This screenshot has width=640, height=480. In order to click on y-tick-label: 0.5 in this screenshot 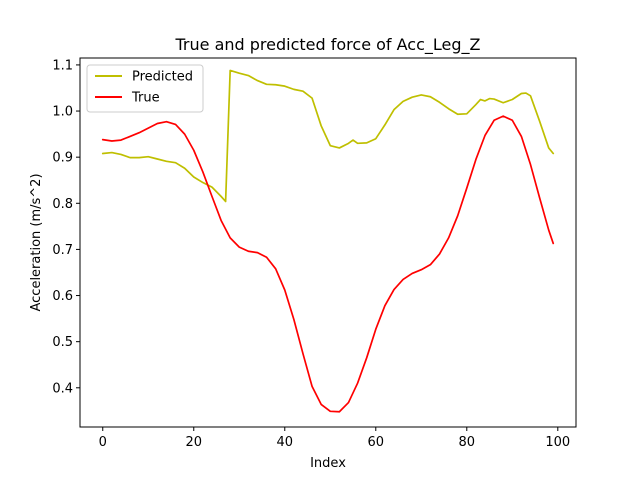, I will do `click(62, 342)`.